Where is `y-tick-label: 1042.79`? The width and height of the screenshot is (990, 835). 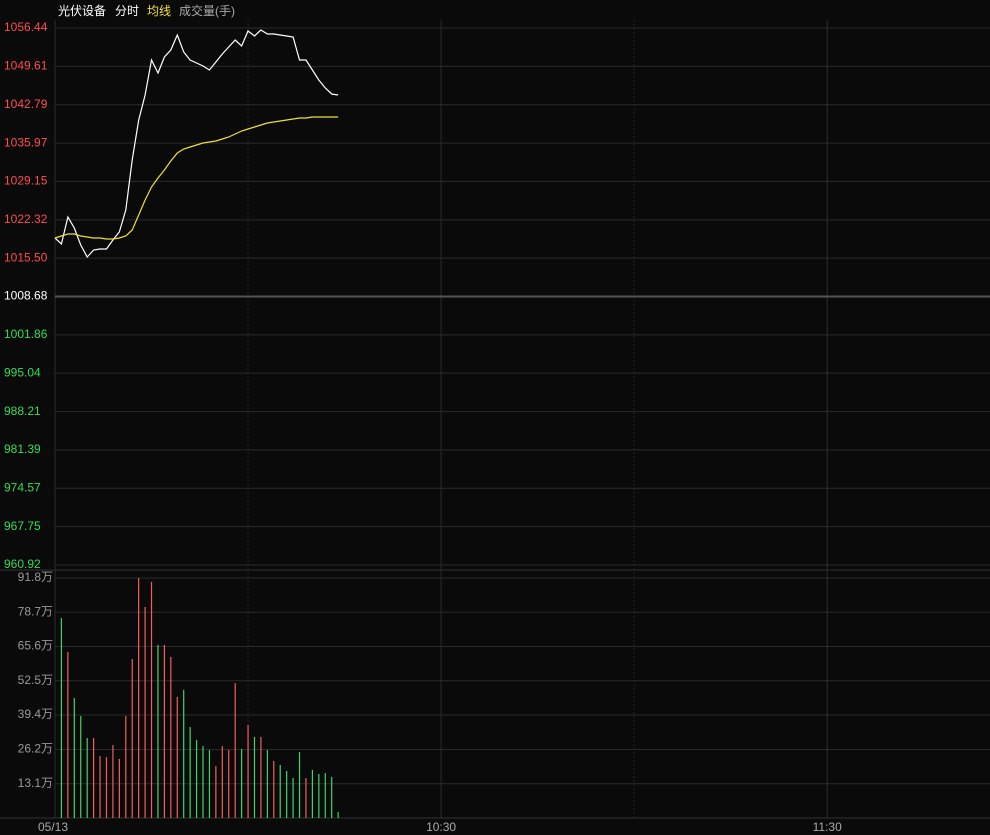 y-tick-label: 1042.79 is located at coordinates (26, 104).